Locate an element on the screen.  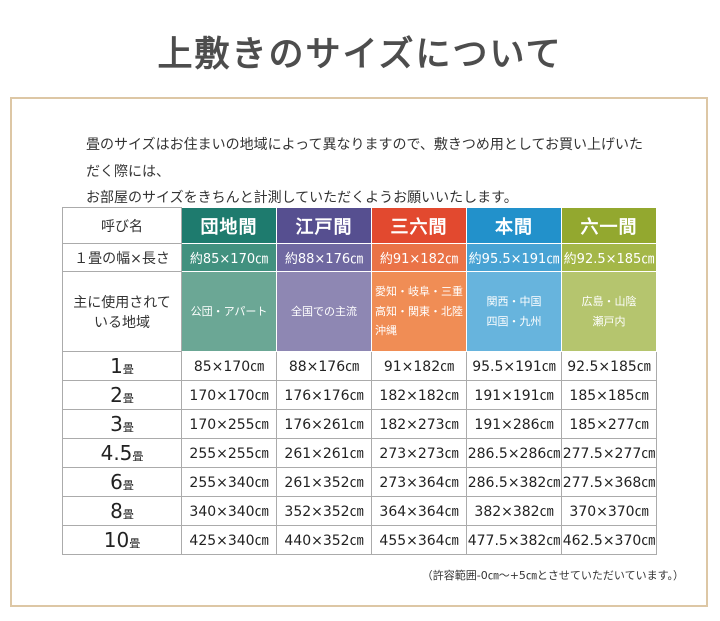
width-length-cell: 約95.5×191㎝ is located at coordinates (514, 257).